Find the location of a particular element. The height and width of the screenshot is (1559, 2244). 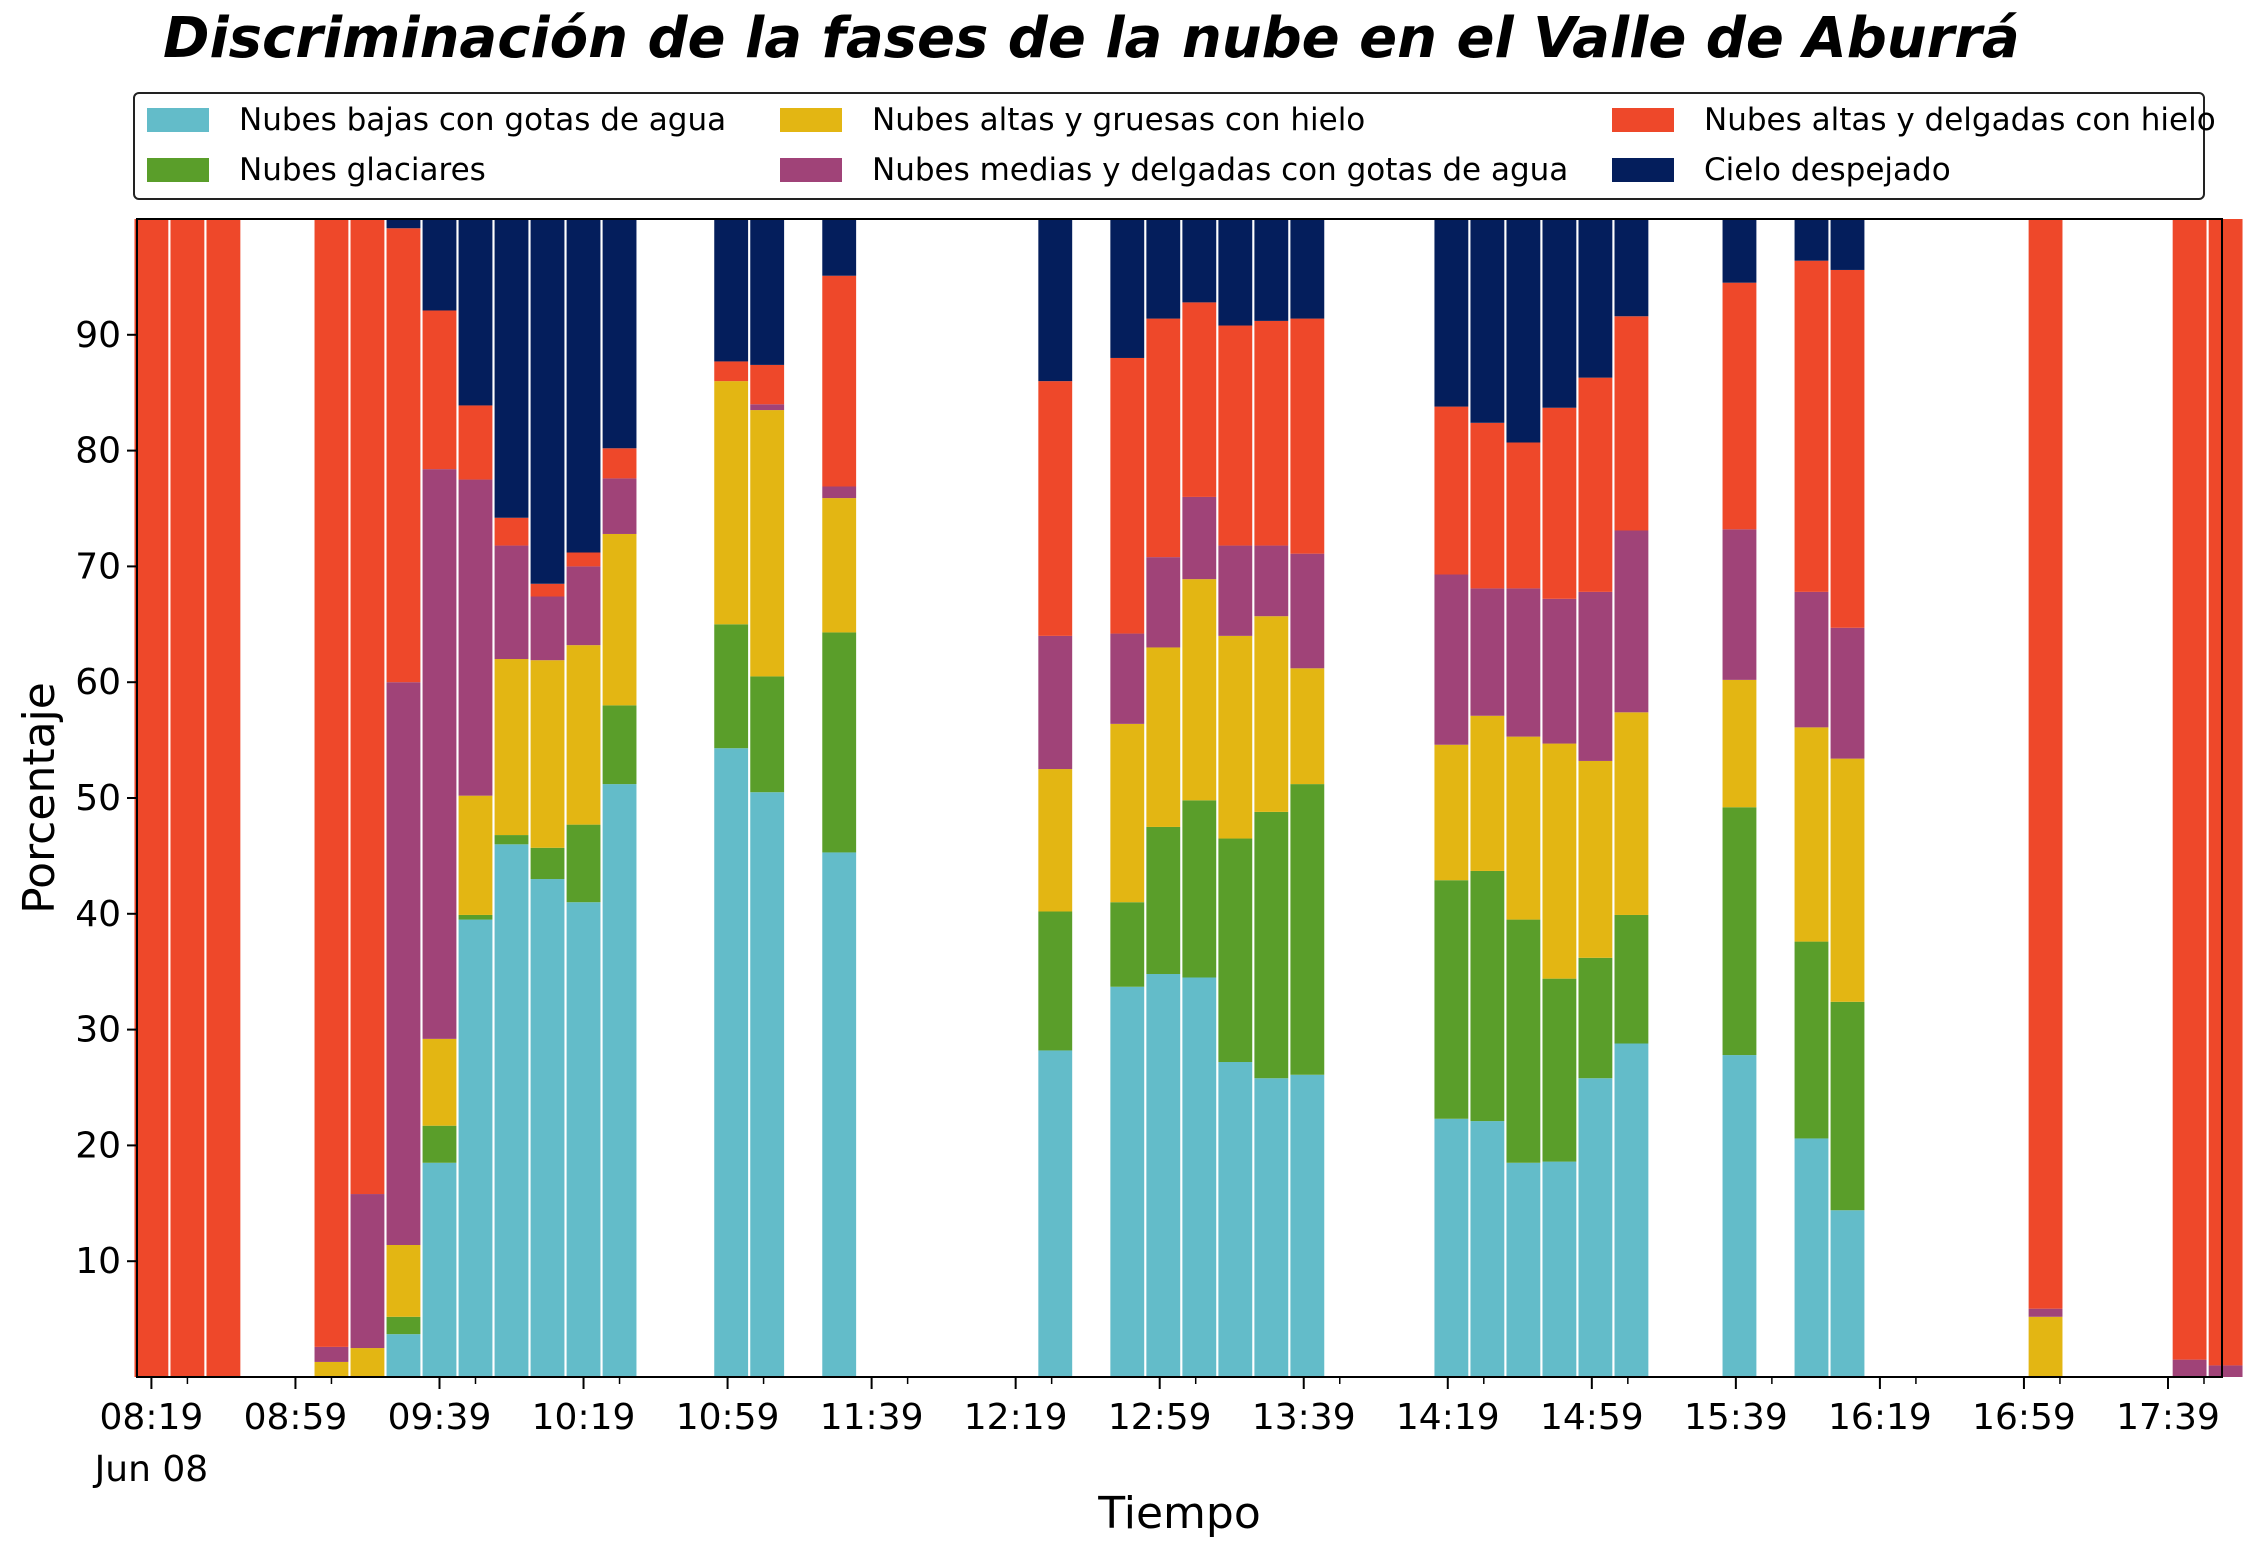

bar-segment-2-14:20 is located at coordinates (1451, 999).